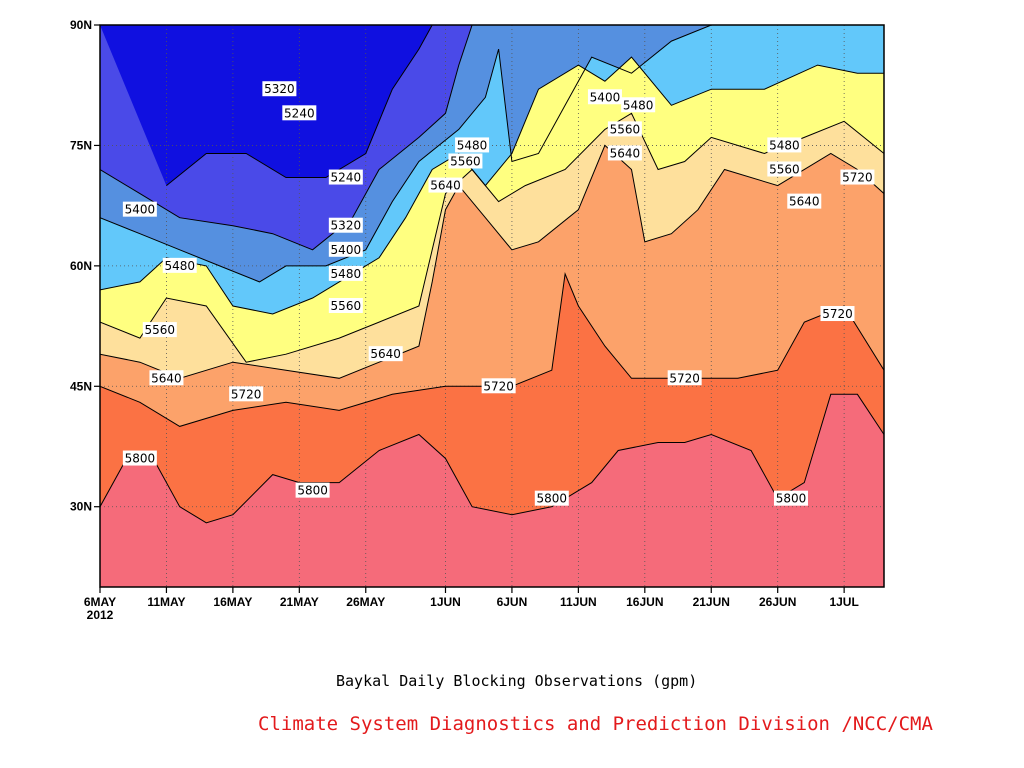 Image resolution: width=1024 pixels, height=768 pixels. I want to click on x-tick-label: 6JUN, so click(512, 602).